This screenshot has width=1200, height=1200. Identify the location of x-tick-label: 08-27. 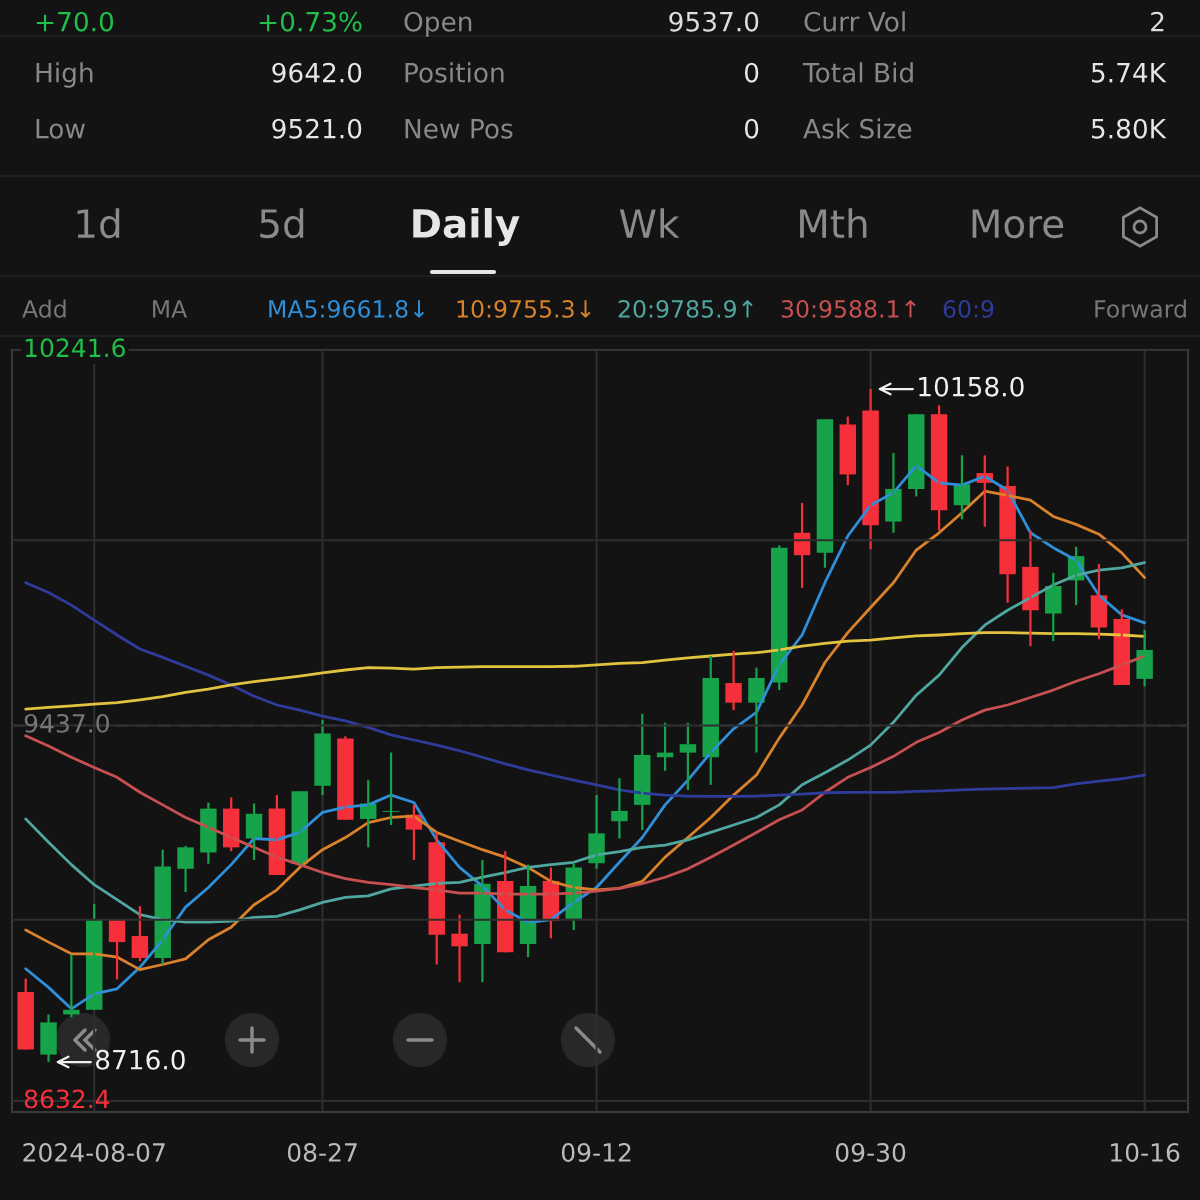
(322, 1152).